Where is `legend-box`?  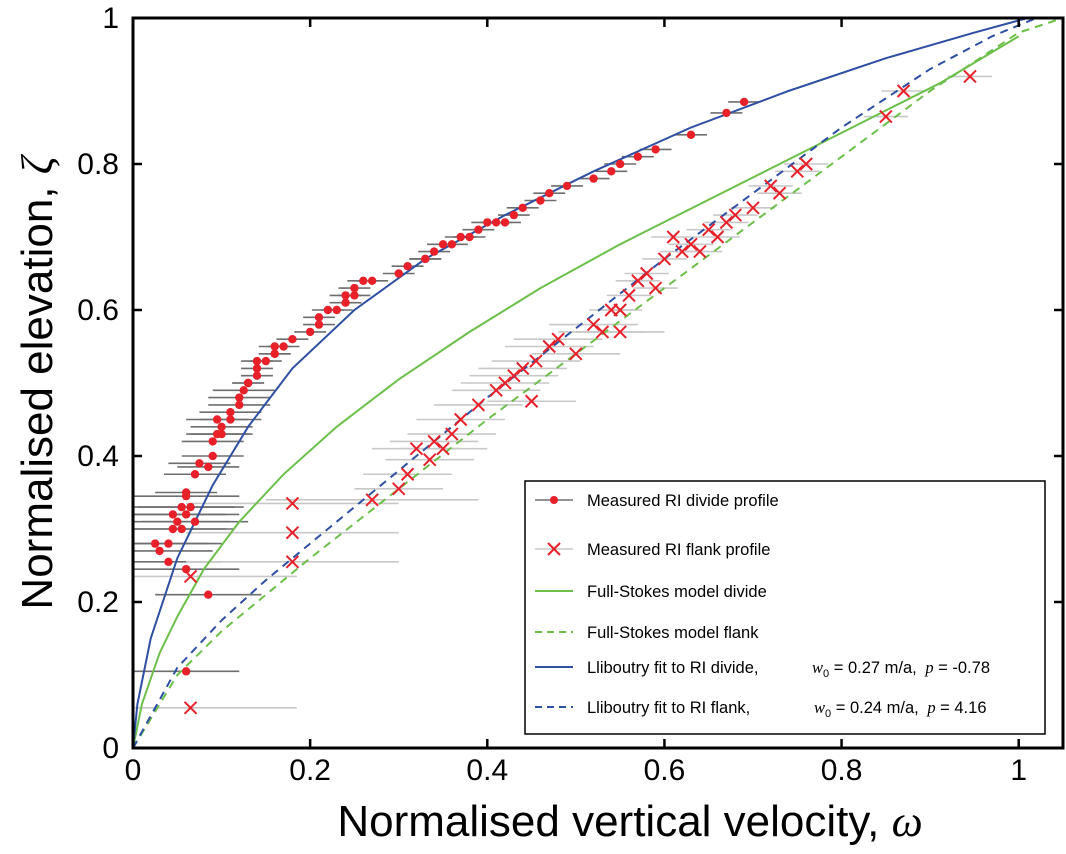
legend-box is located at coordinates (785, 607).